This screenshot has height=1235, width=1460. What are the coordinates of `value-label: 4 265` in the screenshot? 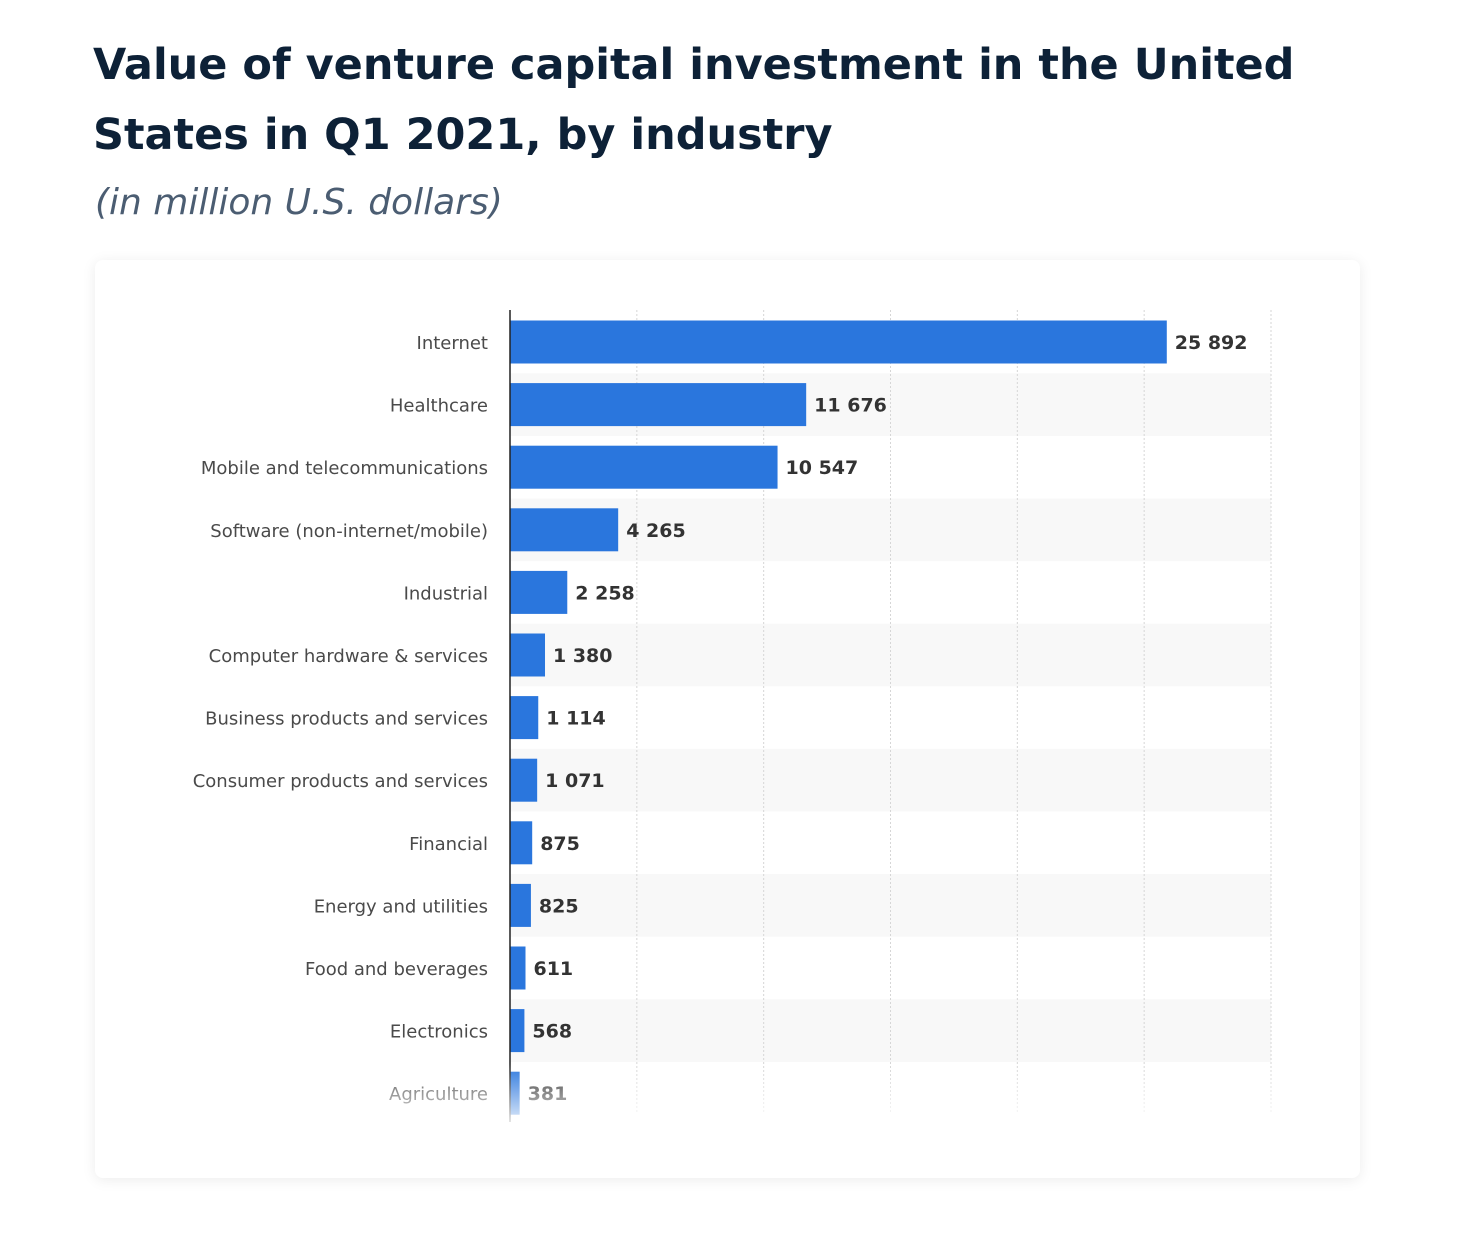 It's located at (656, 531).